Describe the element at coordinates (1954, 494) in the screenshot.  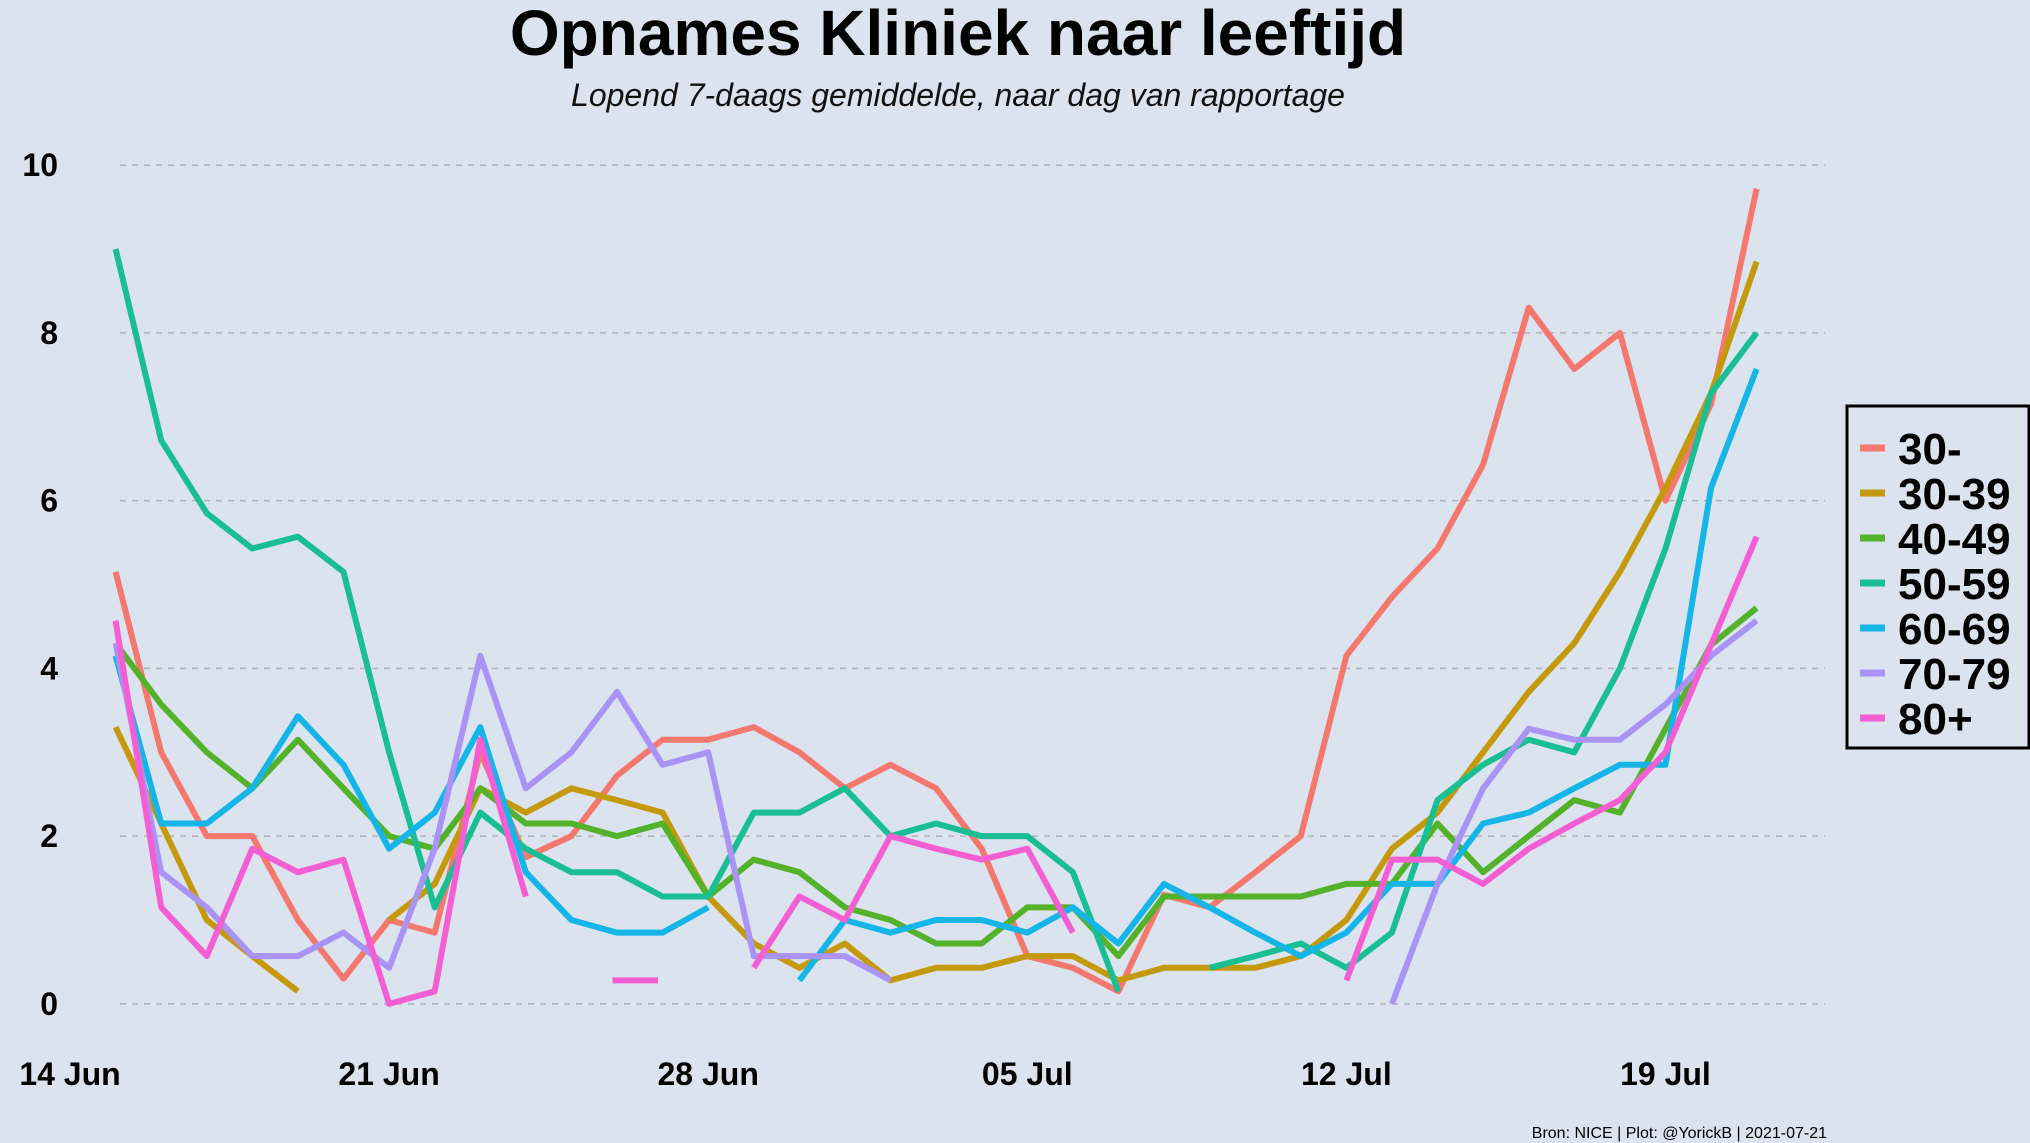
I see `legend-label: 30-39` at that location.